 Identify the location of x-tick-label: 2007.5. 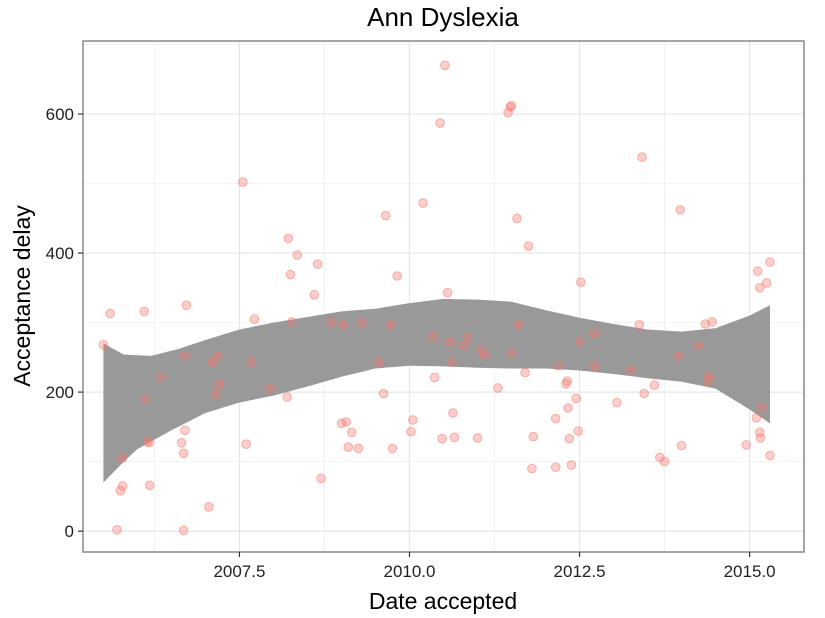
(239, 571).